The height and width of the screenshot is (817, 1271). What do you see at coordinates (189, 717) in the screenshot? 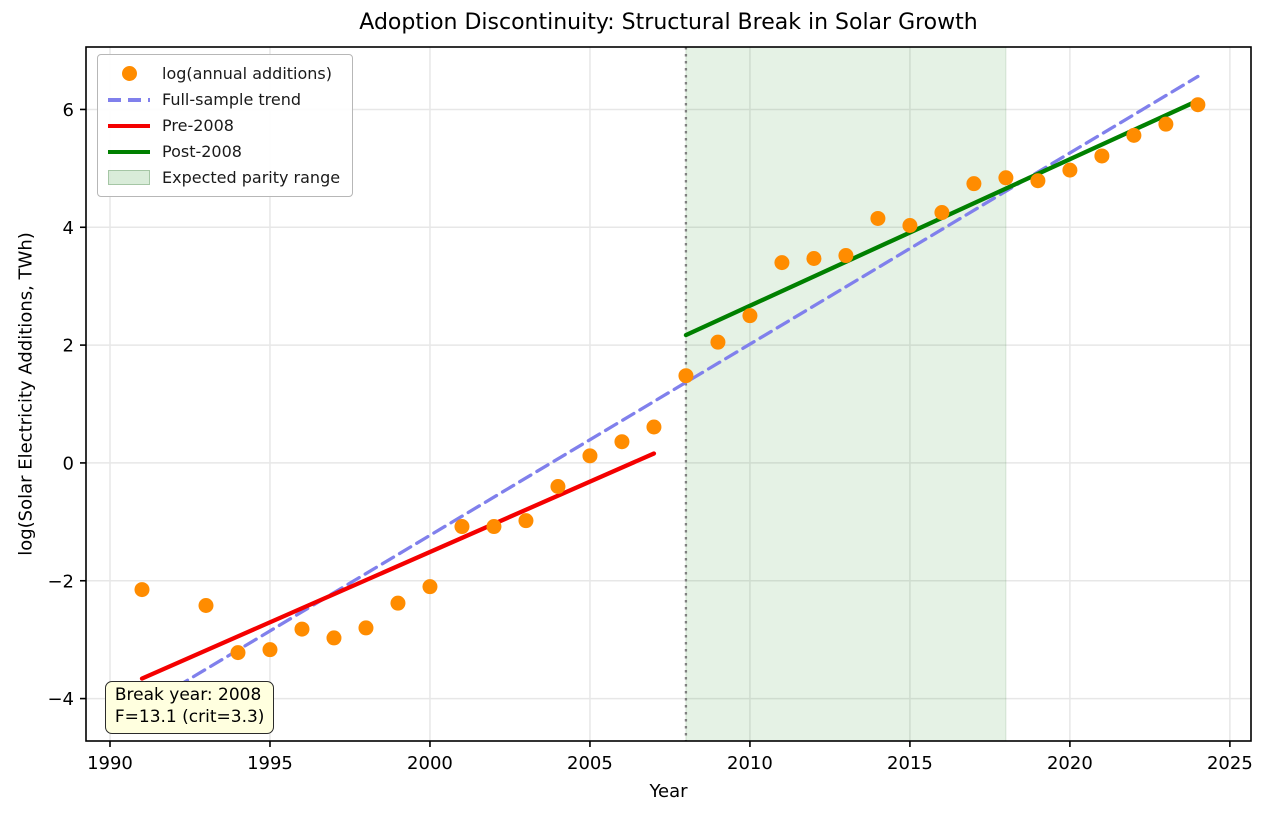
I see `annotation-line-2: F=13.1 (crit=3.3)` at bounding box center [189, 717].